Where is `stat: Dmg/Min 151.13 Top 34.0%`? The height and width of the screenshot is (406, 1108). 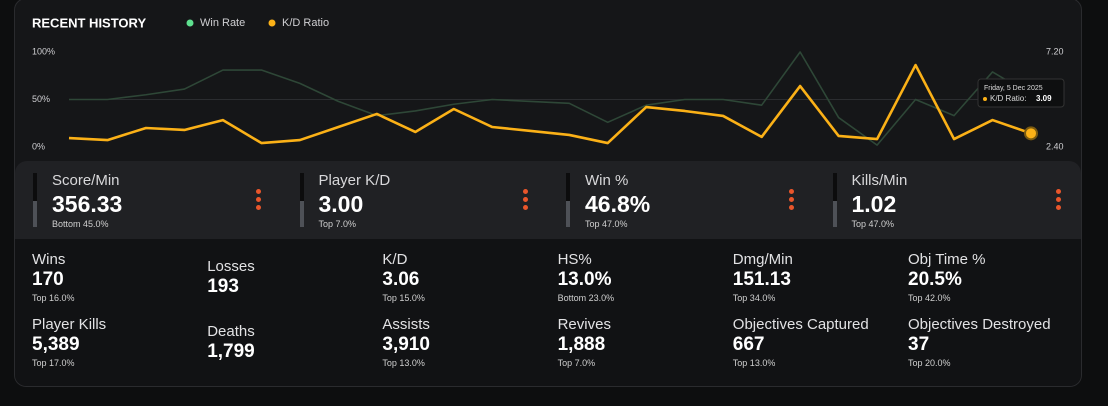 stat: Dmg/Min 151.13 Top 34.0% is located at coordinates (818, 277).